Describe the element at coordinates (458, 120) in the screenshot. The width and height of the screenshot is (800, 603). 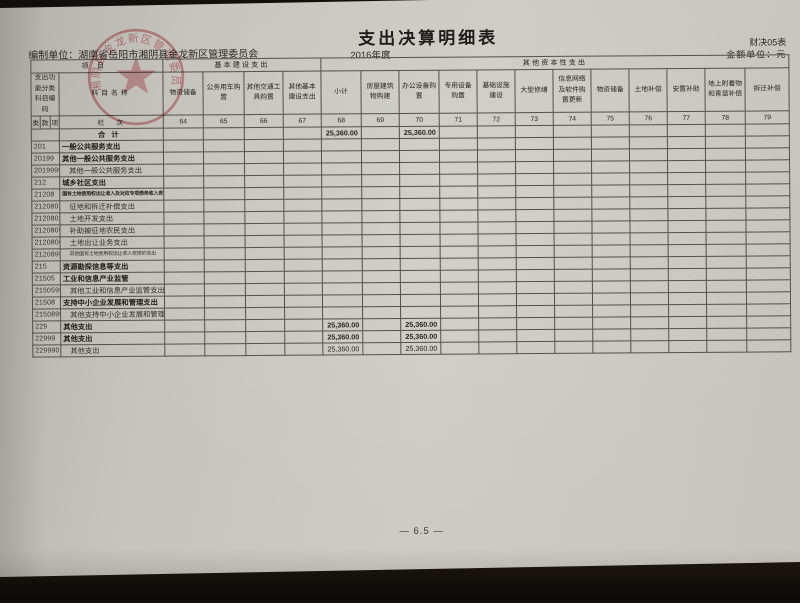
I see `column-number-71: 71` at that location.